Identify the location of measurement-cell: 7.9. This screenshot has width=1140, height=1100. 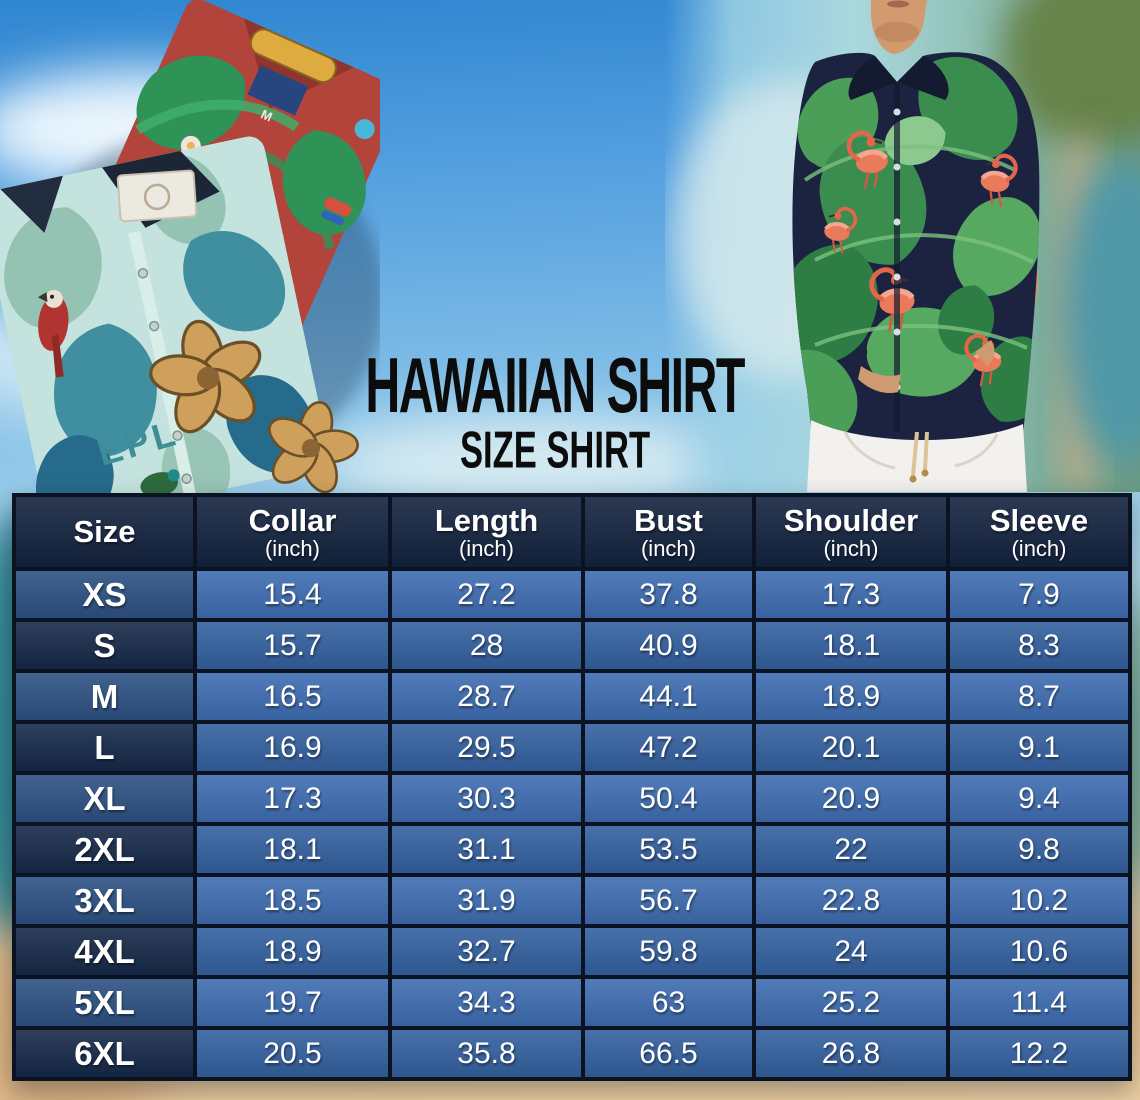
(1039, 594).